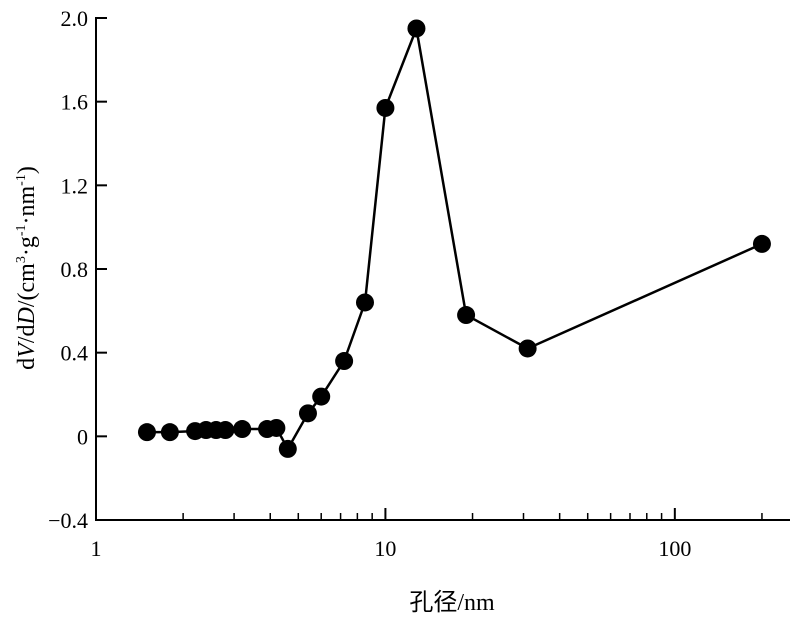 Image resolution: width=791 pixels, height=618 pixels. I want to click on ylabel-d1: d, so click(27, 364).